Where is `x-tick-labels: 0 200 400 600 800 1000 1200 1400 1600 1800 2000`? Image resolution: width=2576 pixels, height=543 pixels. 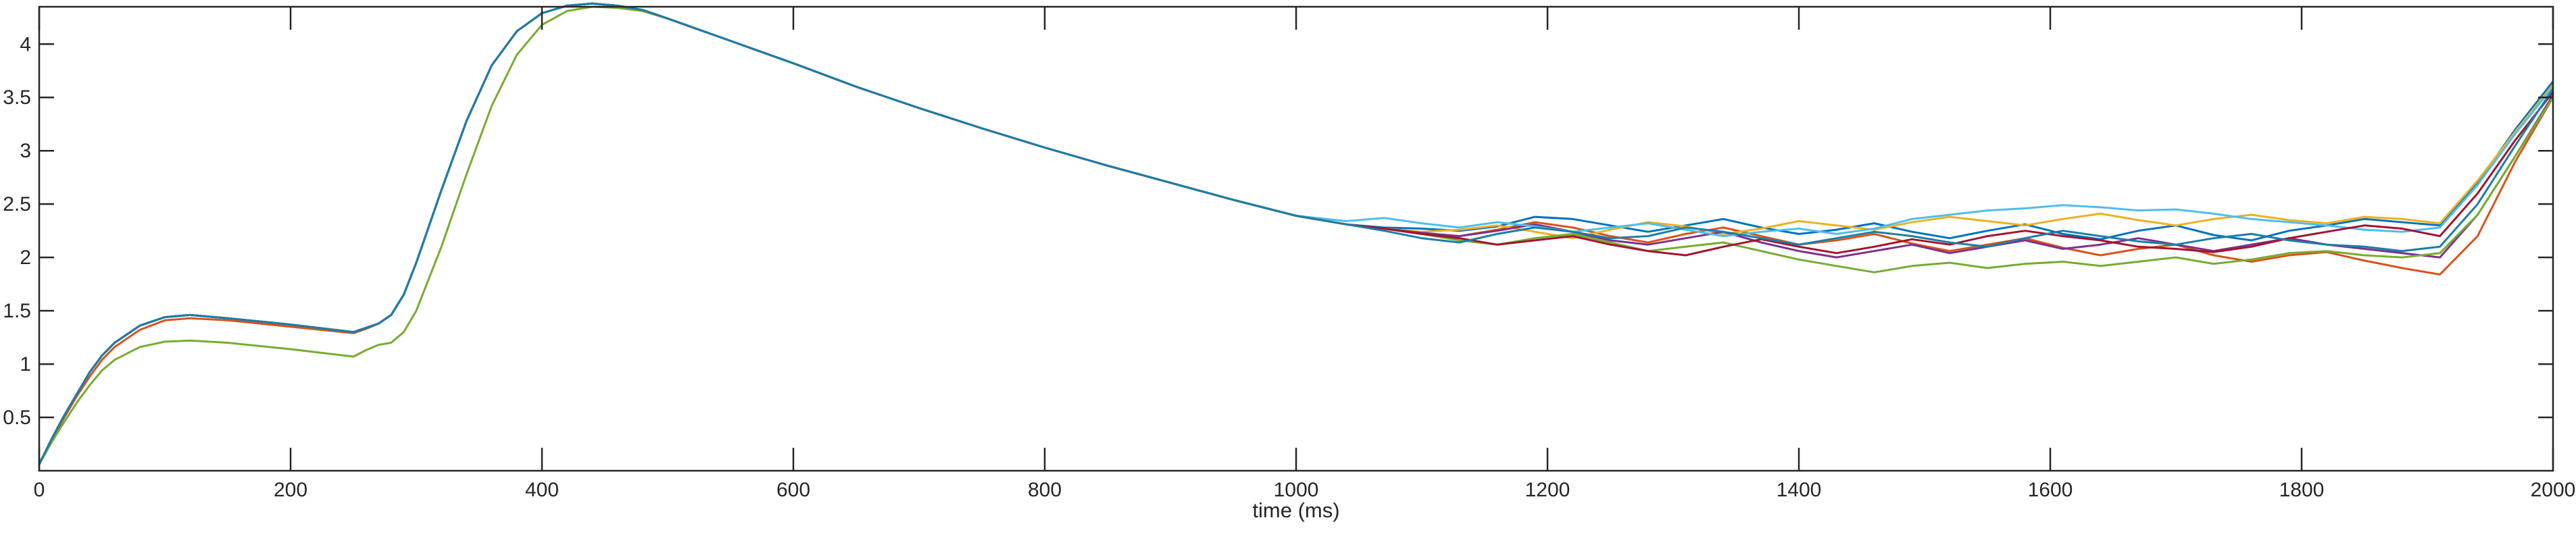
x-tick-labels: 0 200 400 600 800 1000 1200 1400 1600 1800 2000 is located at coordinates (1305, 490).